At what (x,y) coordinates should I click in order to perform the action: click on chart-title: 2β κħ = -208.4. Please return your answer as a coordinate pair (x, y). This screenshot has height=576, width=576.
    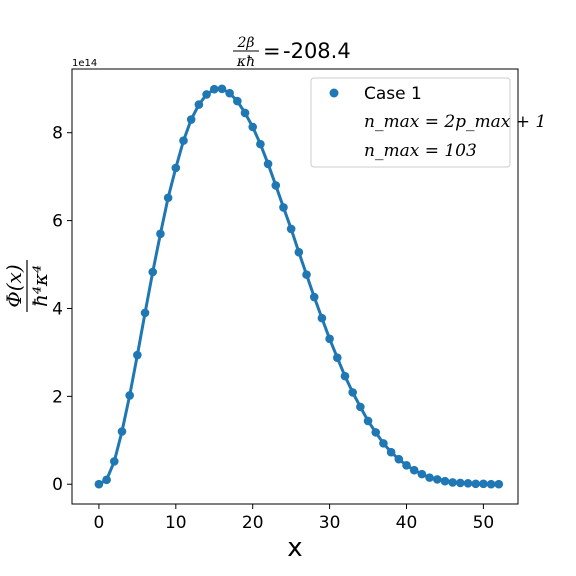
    Looking at the image, I should click on (292, 52).